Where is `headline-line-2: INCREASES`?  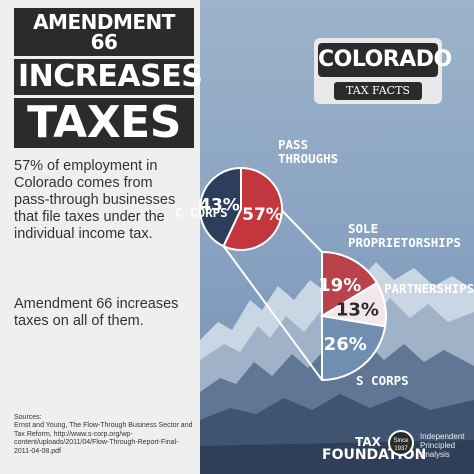 headline-line-2: INCREASES is located at coordinates (108, 77).